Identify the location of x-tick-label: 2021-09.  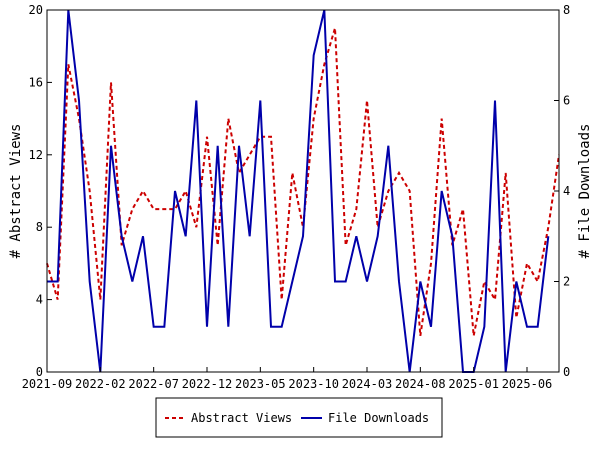
(47, 384).